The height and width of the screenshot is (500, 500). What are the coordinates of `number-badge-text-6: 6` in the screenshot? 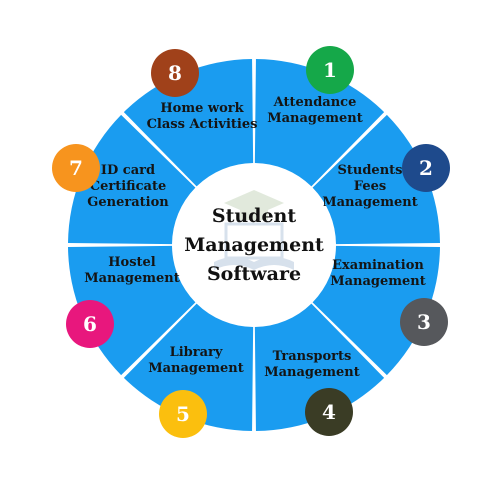 It's located at (90, 324).